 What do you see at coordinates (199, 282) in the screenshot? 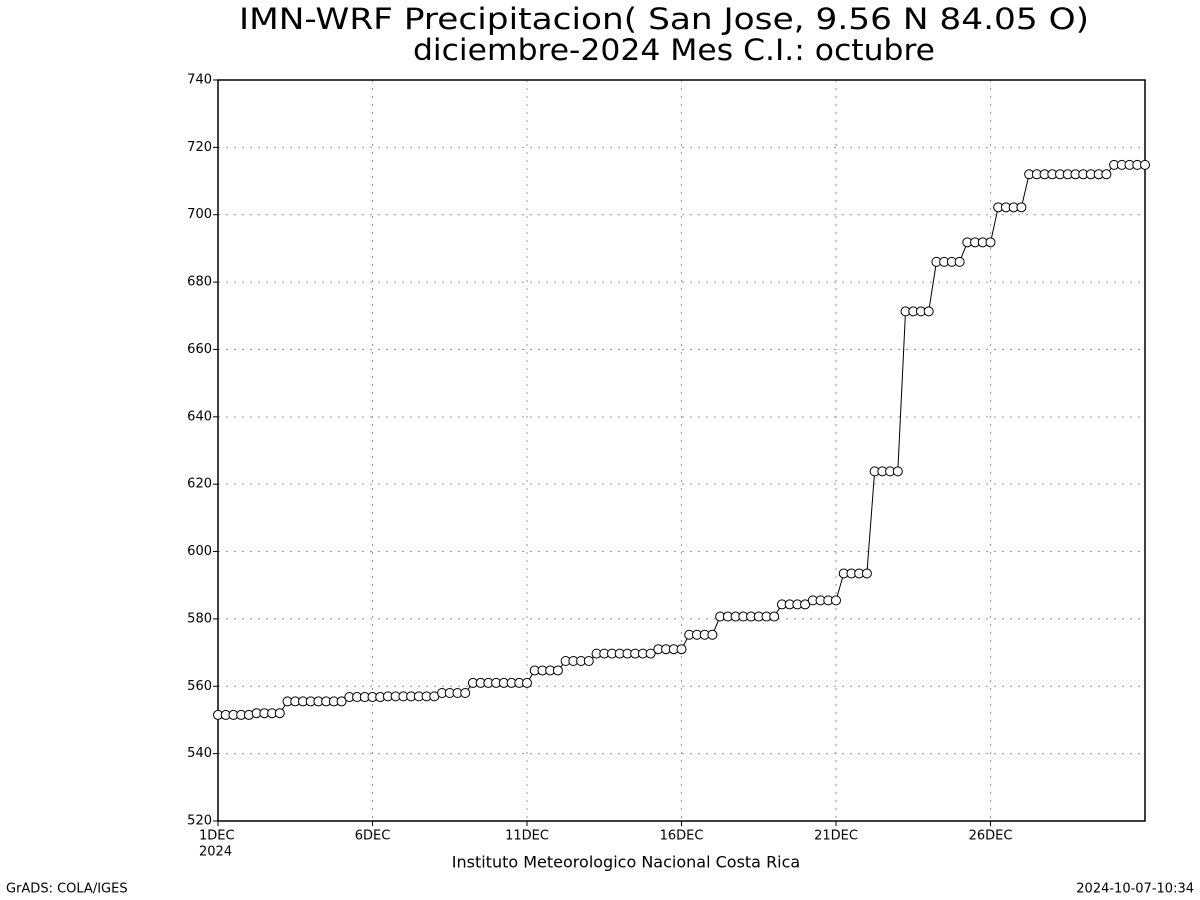
I see `y-tick-label: 680` at bounding box center [199, 282].